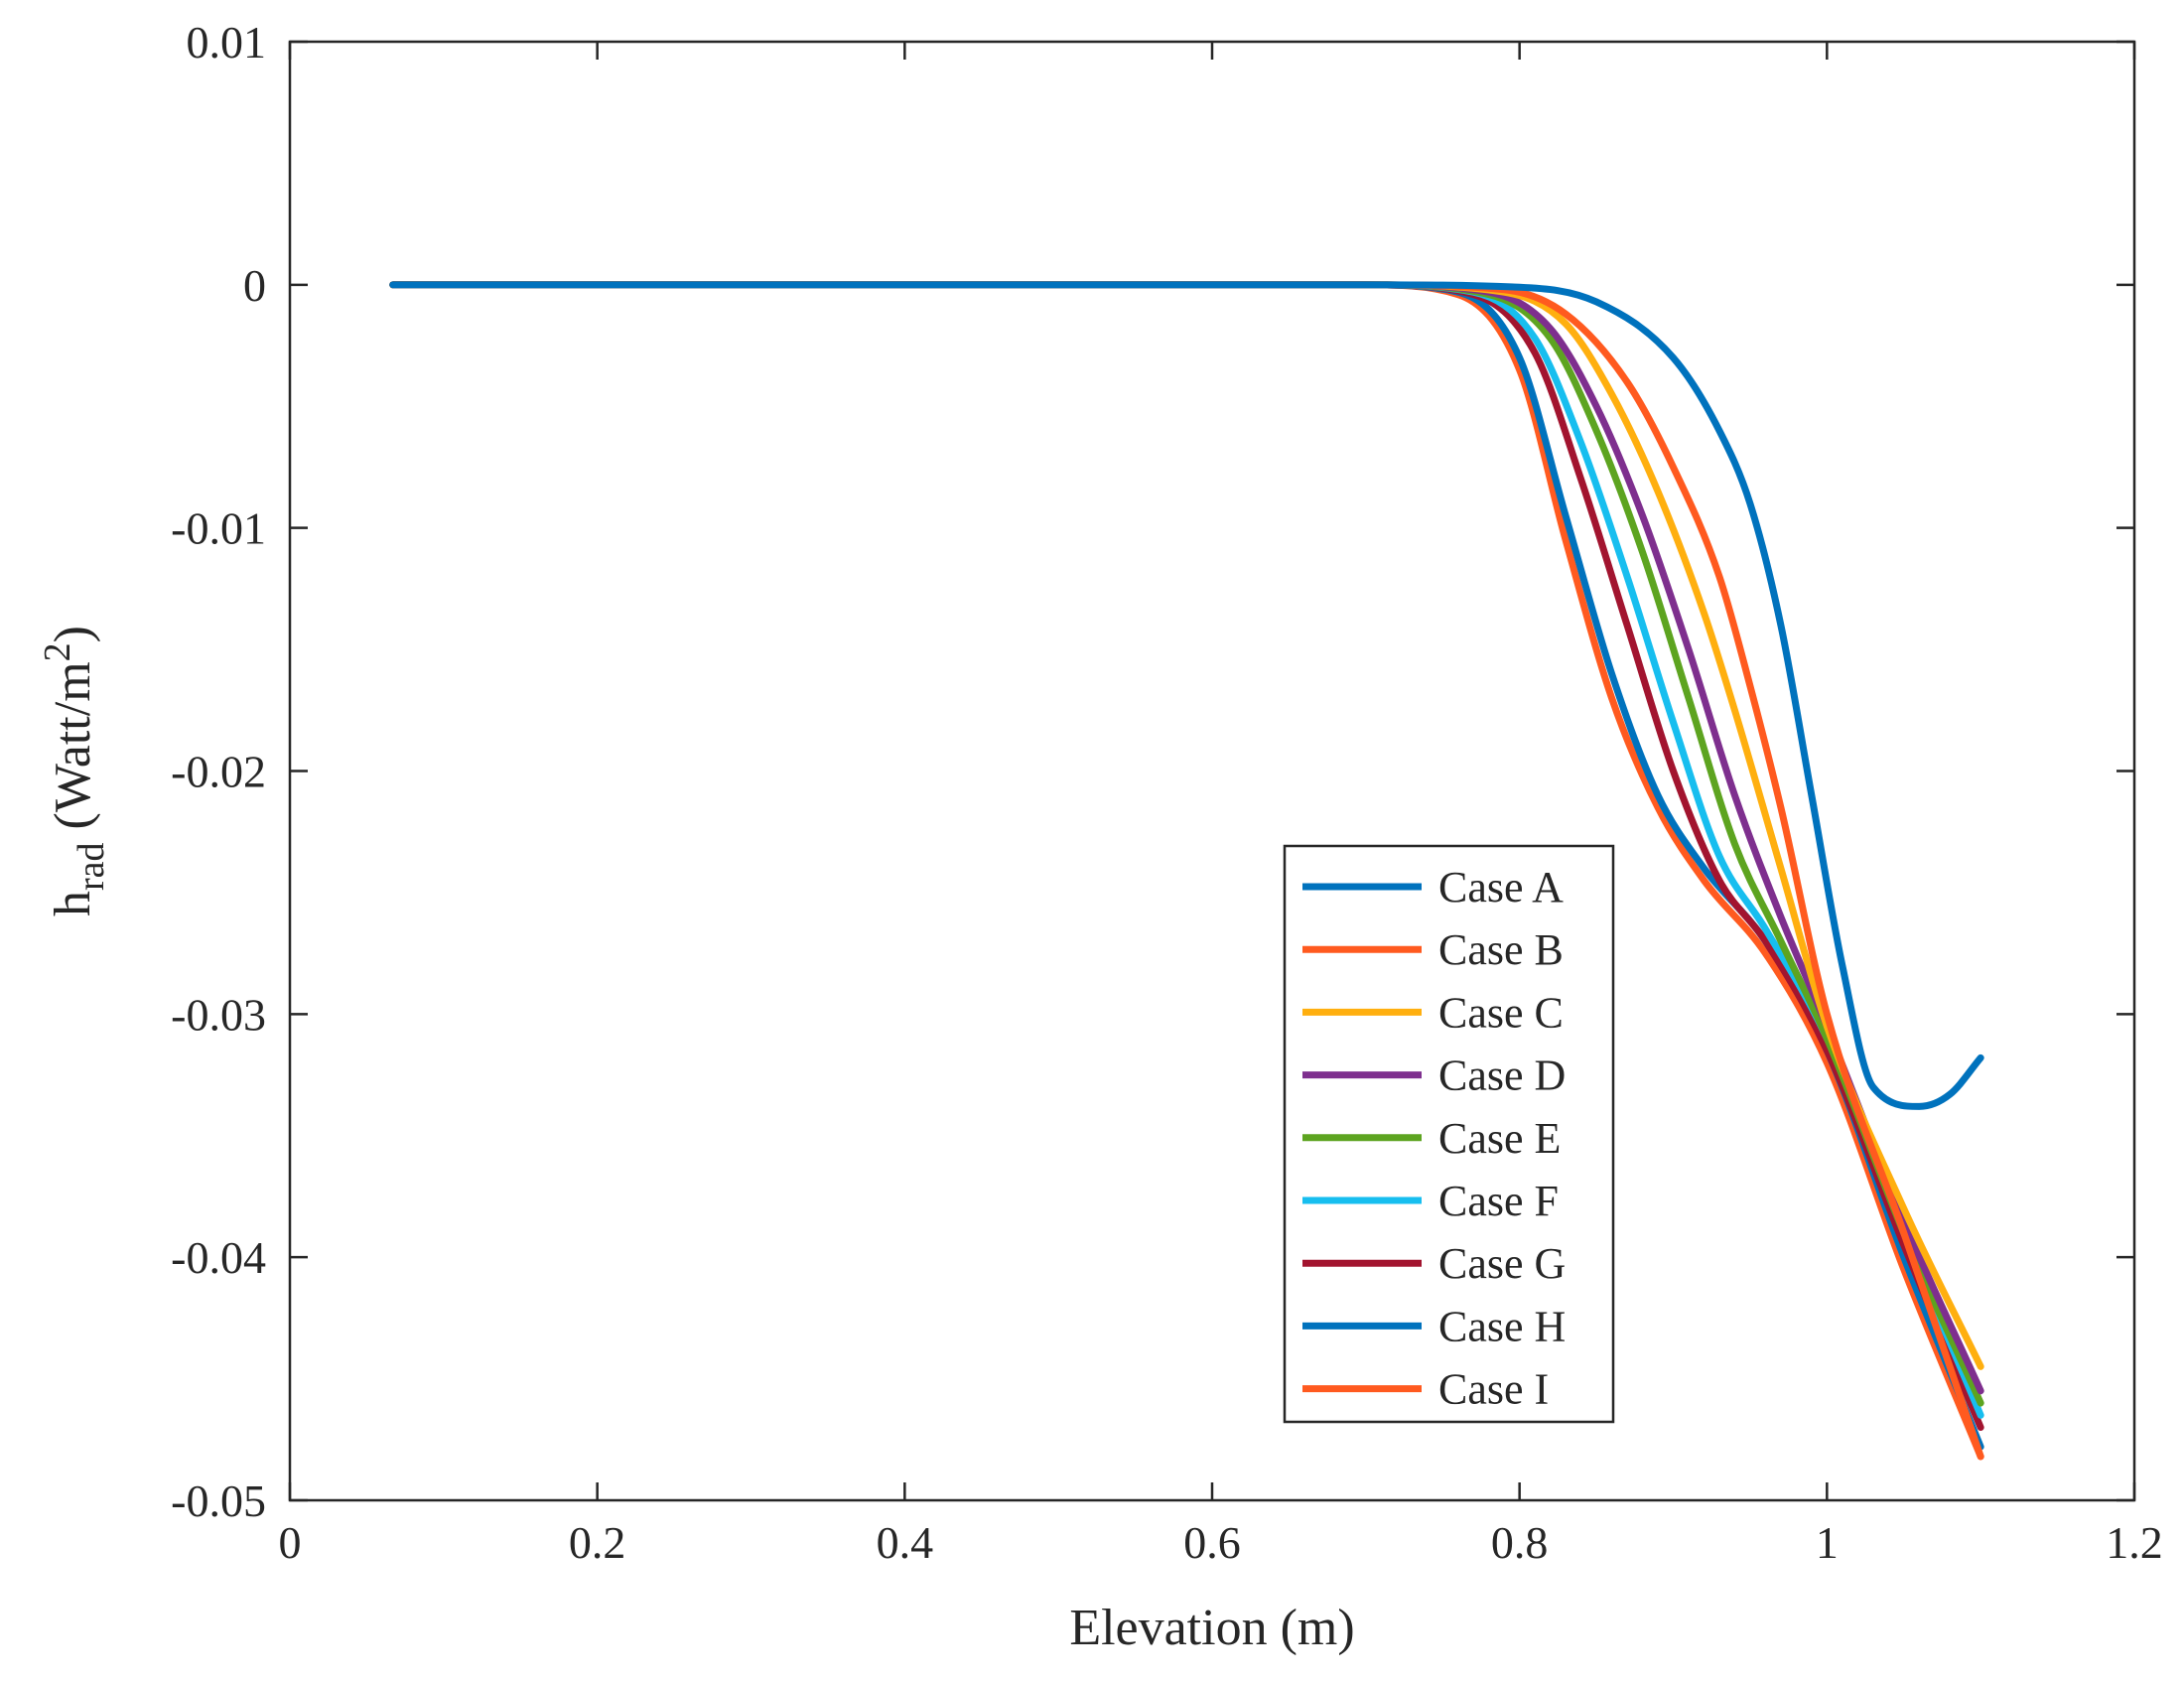 The height and width of the screenshot is (1683, 2184). I want to click on x-axis-title: Elevation (m), so click(1211, 1628).